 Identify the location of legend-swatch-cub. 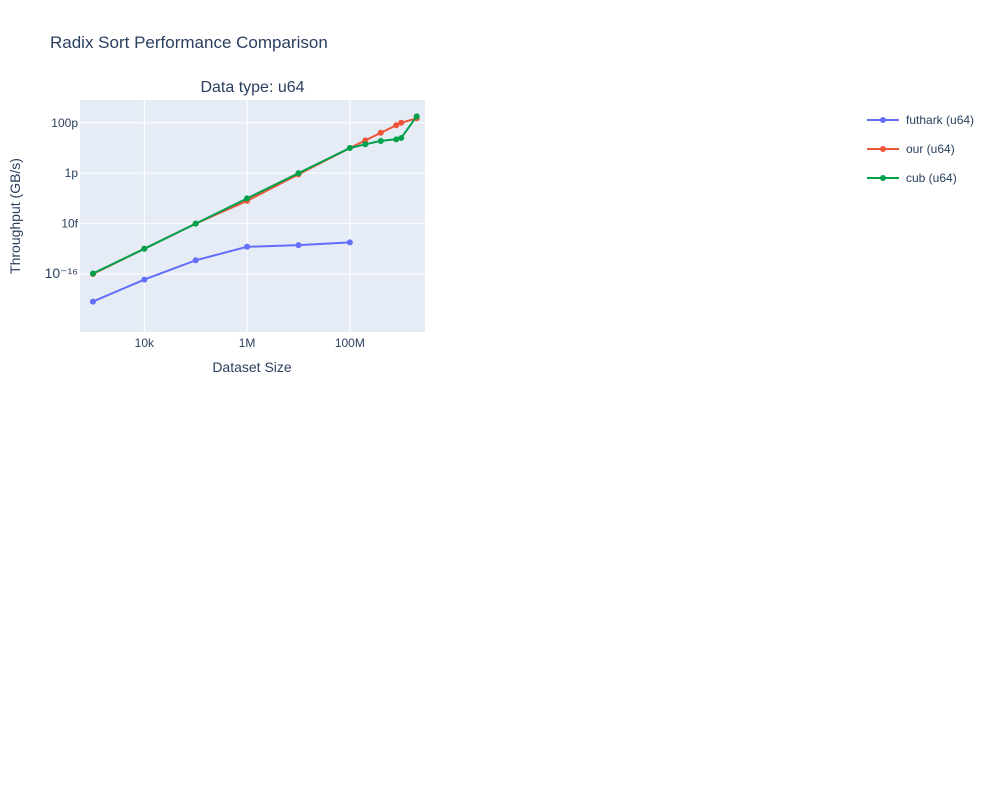
(883, 177).